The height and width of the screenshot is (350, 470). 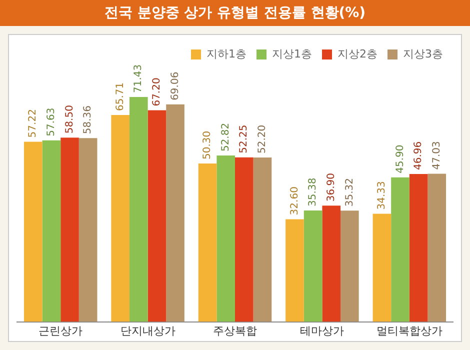 What do you see at coordinates (382, 195) in the screenshot?
I see `data-label: 34.33` at bounding box center [382, 195].